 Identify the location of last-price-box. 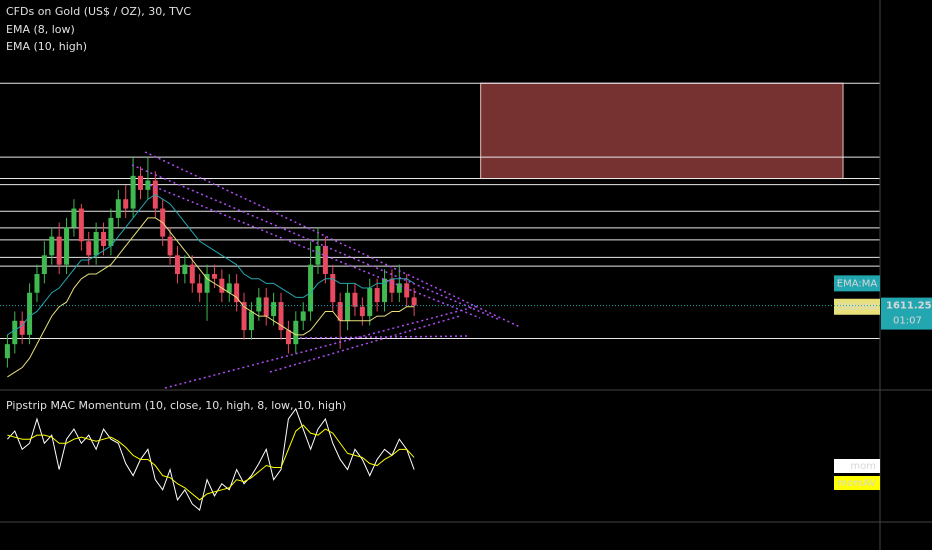
(906, 313).